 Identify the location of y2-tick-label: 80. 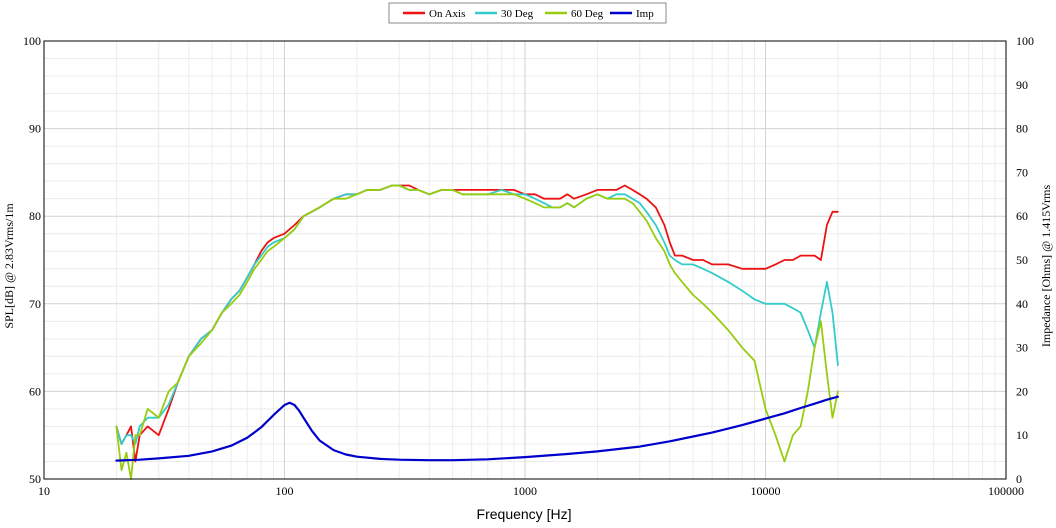
(1022, 129).